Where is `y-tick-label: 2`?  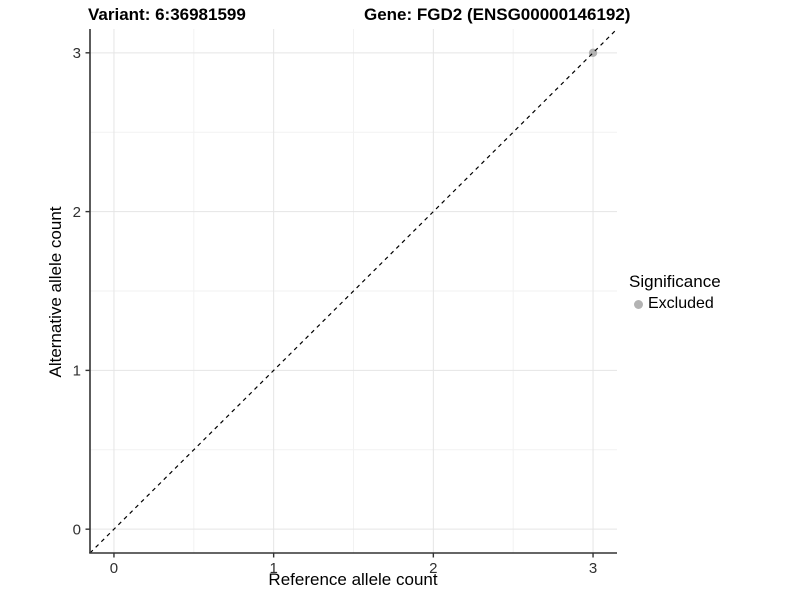
y-tick-label: 2 is located at coordinates (77, 212).